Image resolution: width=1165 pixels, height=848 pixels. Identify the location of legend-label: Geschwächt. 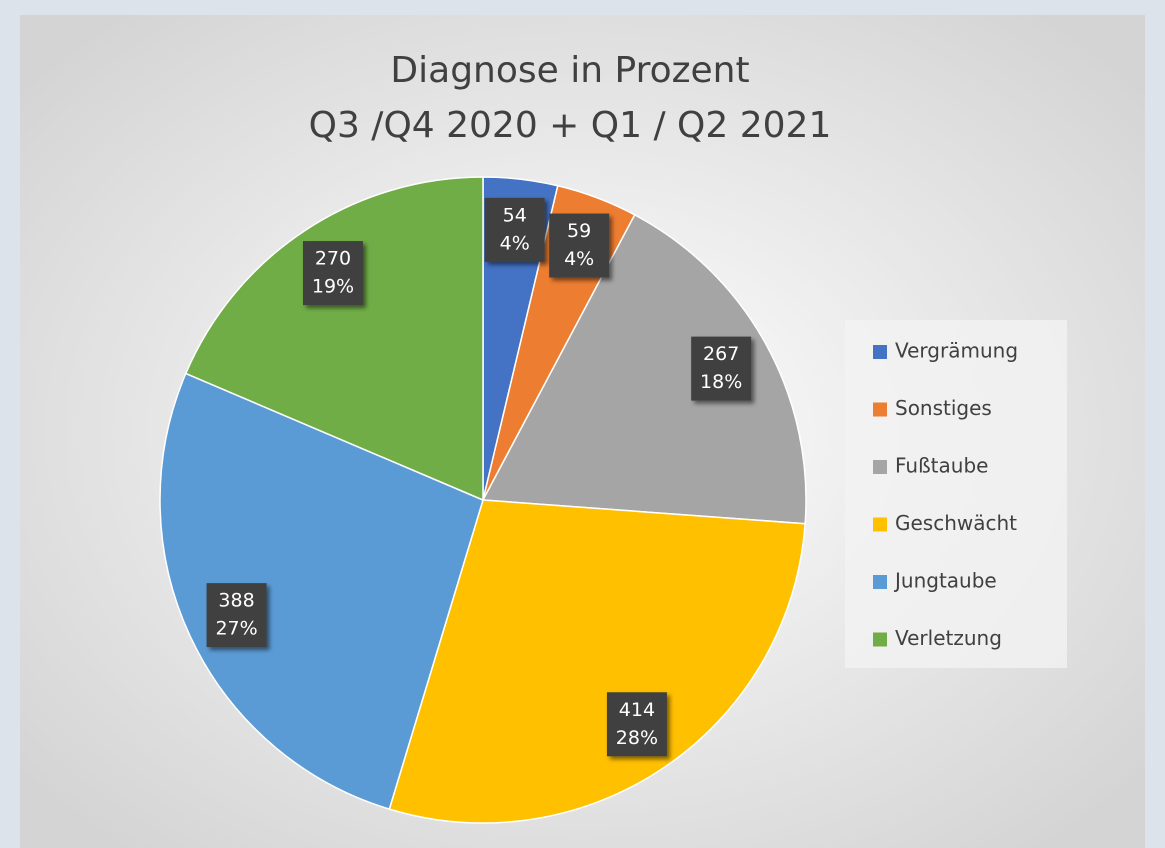
(956, 523).